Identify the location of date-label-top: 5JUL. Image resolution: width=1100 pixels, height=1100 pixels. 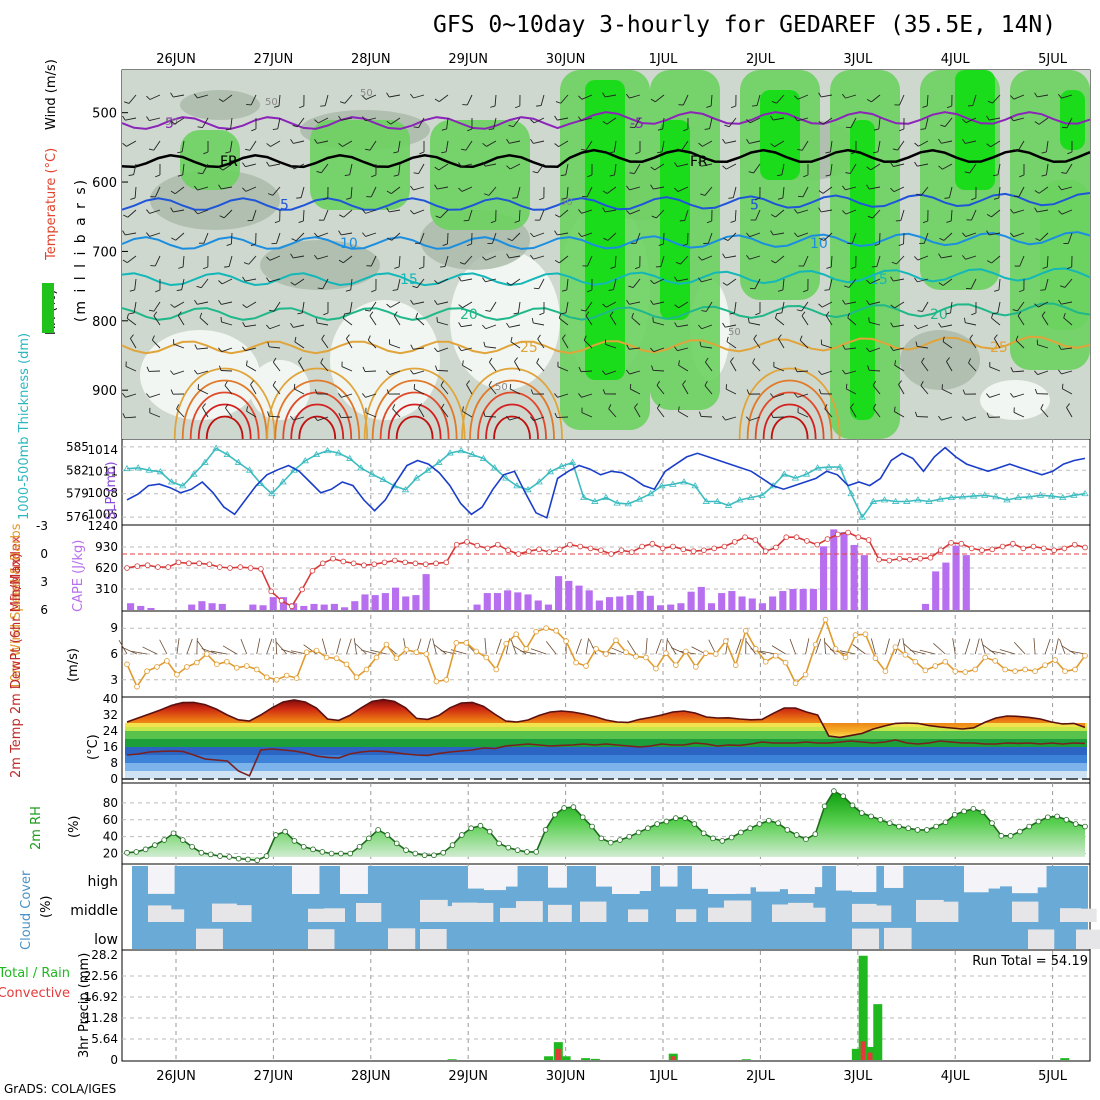
(1053, 59).